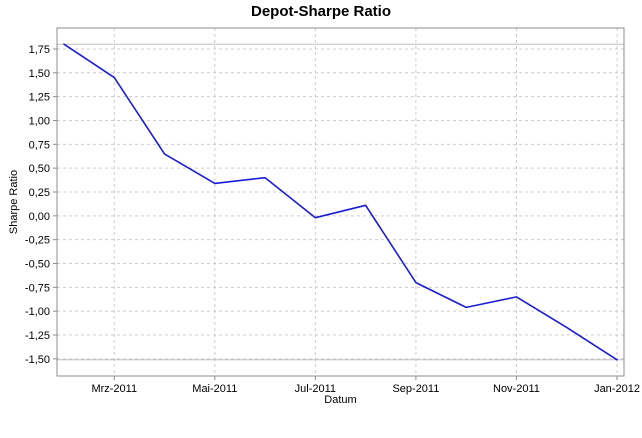 The height and width of the screenshot is (438, 642). What do you see at coordinates (39, 74) in the screenshot?
I see `y-tick-label: 1,50` at bounding box center [39, 74].